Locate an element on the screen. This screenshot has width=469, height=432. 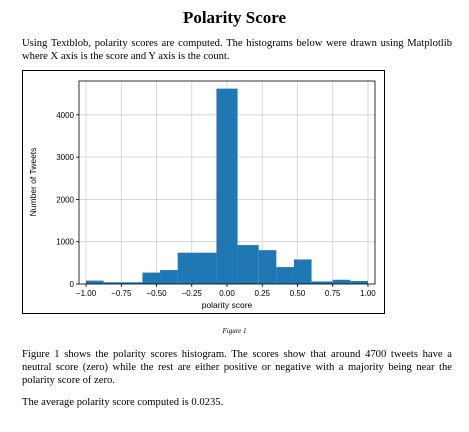
x-tick-label: −0.50 is located at coordinates (156, 293).